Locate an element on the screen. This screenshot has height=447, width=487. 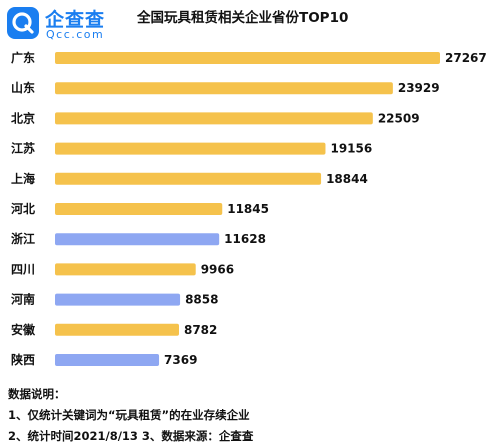
category-label: 山东 is located at coordinates (23, 87).